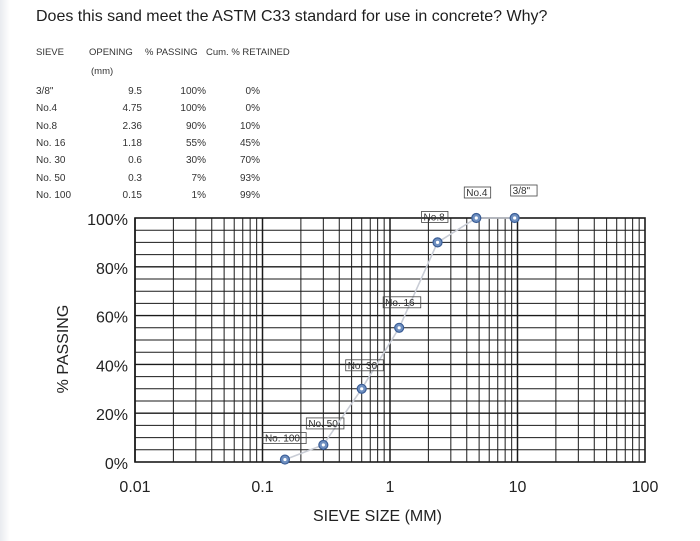  What do you see at coordinates (54, 195) in the screenshot?
I see `table-cell-sieve: No. 100` at bounding box center [54, 195].